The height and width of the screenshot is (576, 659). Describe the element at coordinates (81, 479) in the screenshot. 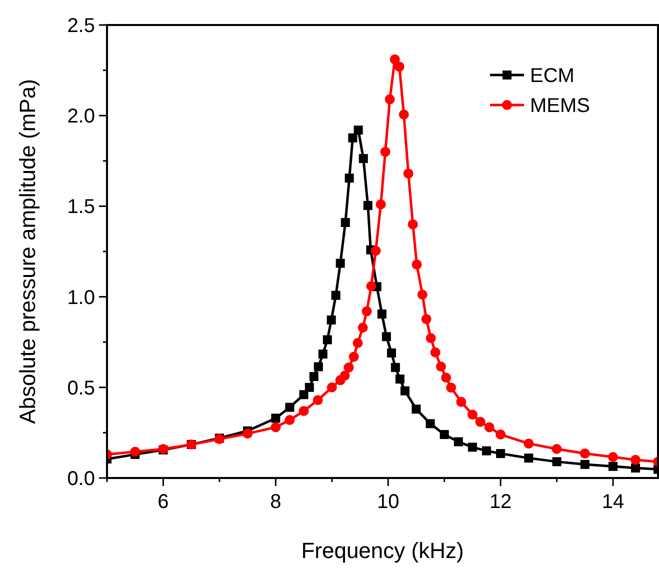

I see `y-tick-label: 0.0` at that location.